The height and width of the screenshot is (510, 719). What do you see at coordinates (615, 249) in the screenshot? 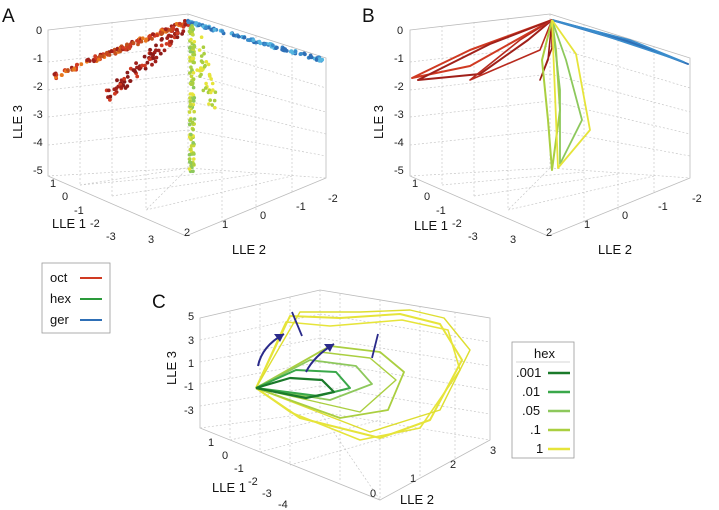
I see `b-ylabel: LLE 2` at bounding box center [615, 249].